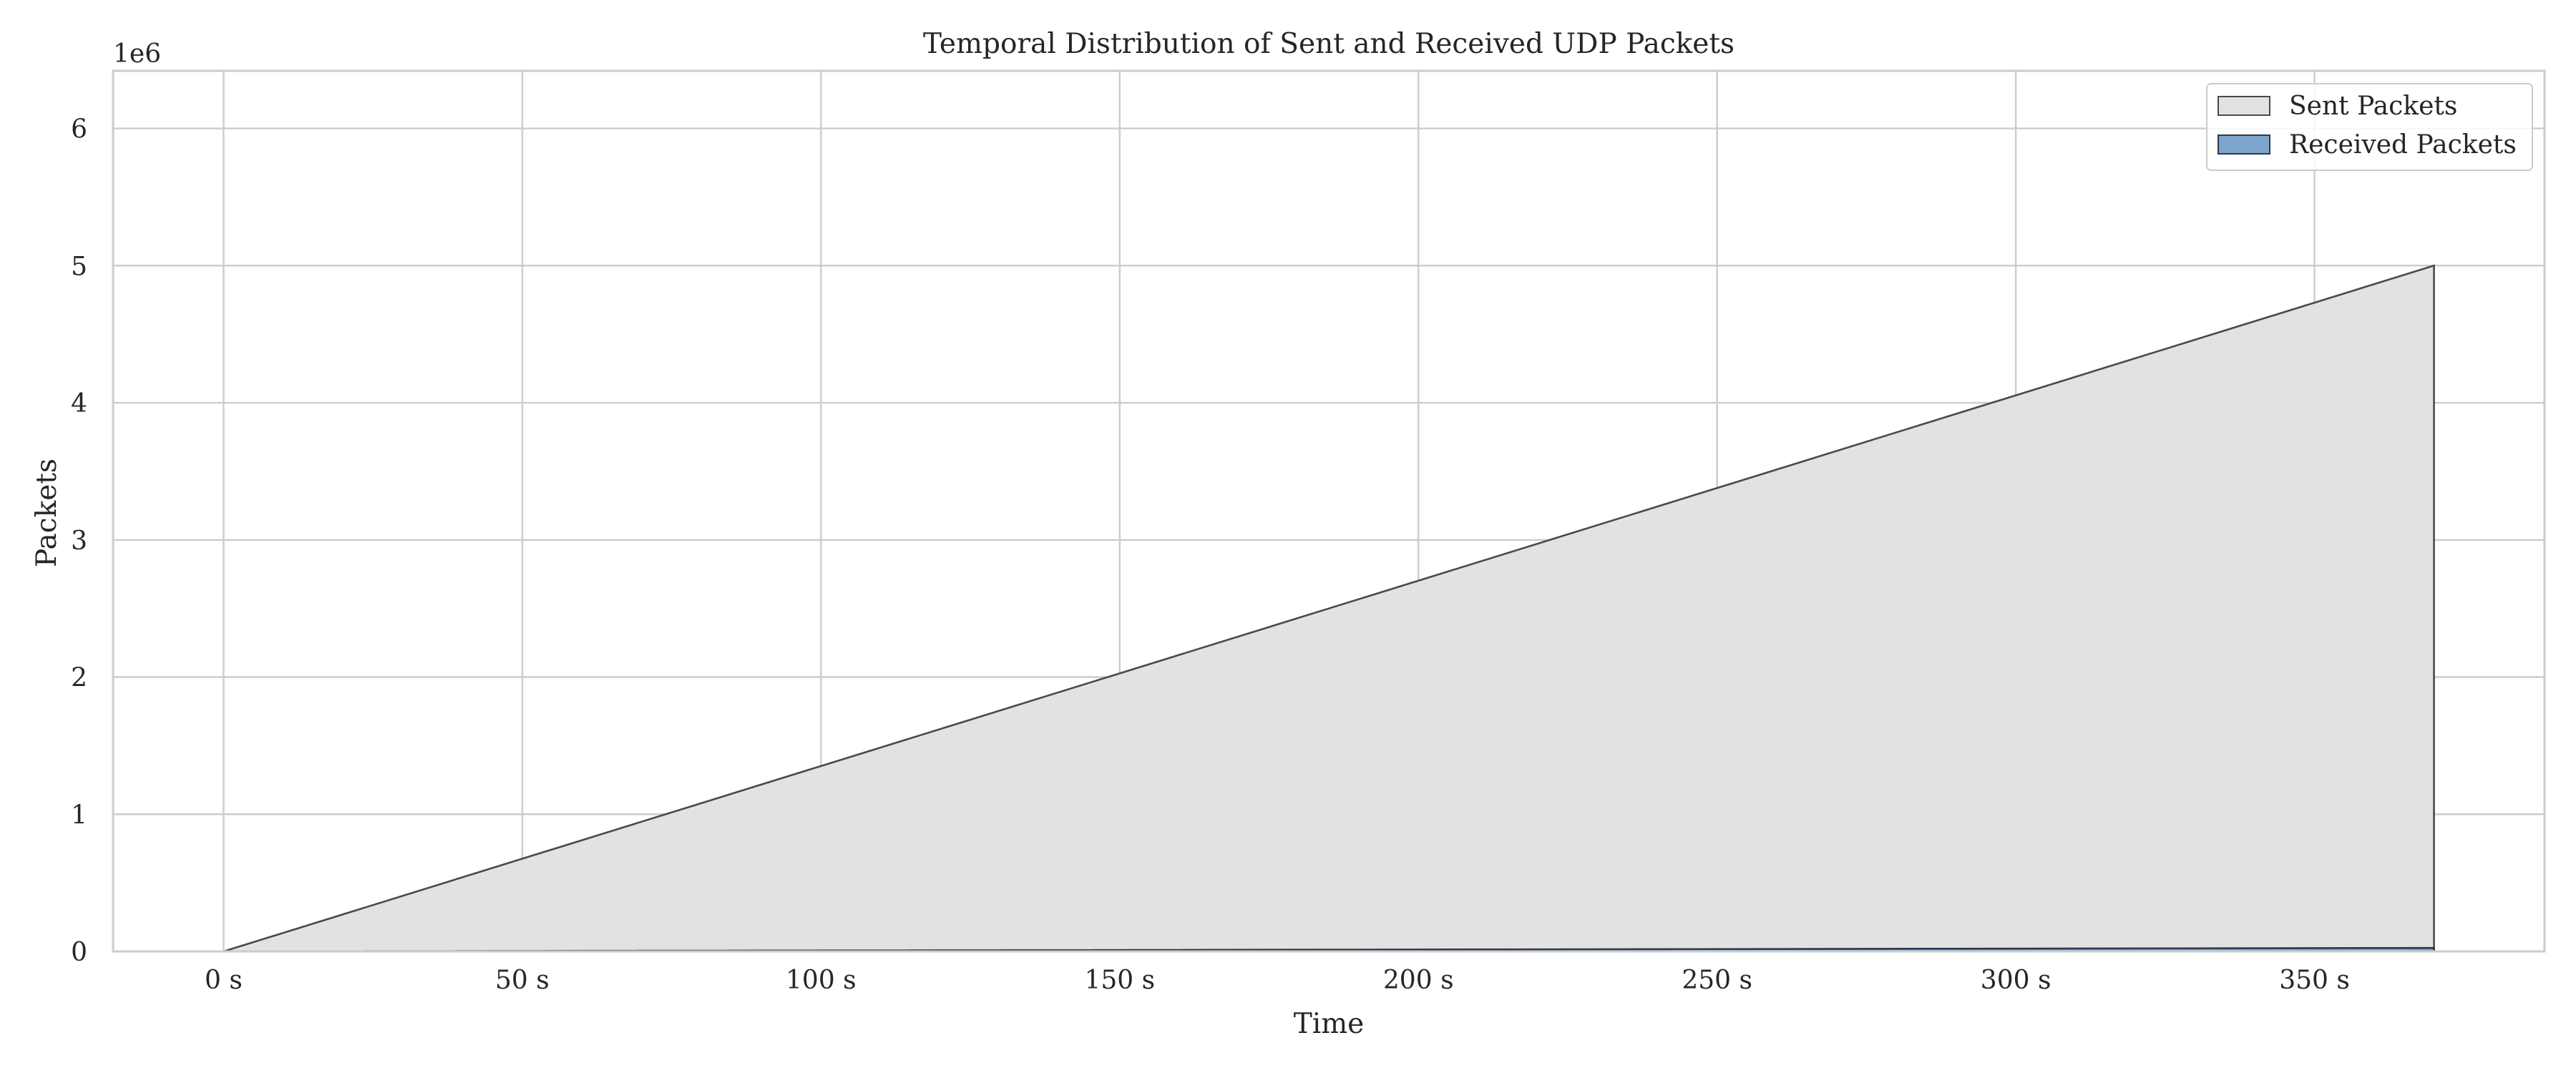 This screenshot has height=1073, width=2576. Describe the element at coordinates (2373, 106) in the screenshot. I see `legend-label-sent: Sent Packets` at that location.